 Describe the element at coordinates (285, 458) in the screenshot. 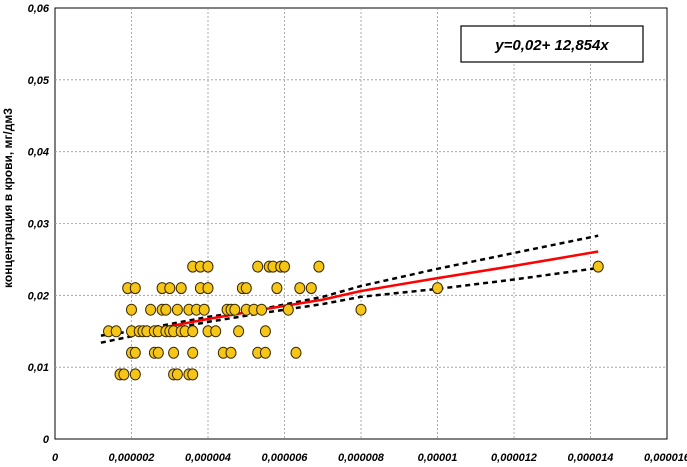

I see `x-tick-label: 0,000006` at that location.